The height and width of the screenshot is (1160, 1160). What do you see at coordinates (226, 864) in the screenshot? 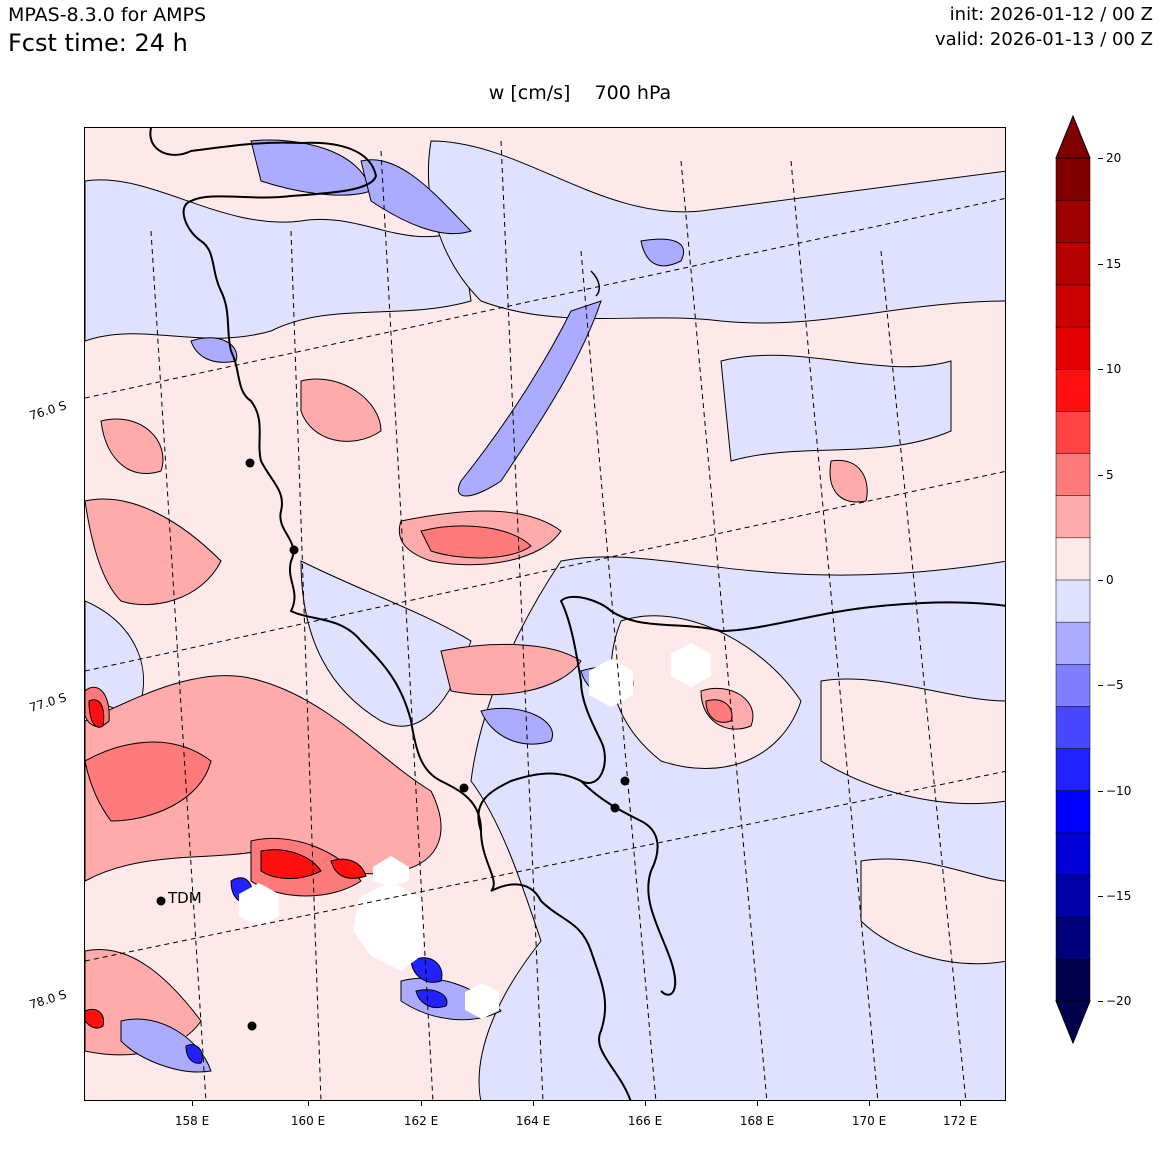
I see `intense-updraft-cores` at bounding box center [226, 864].